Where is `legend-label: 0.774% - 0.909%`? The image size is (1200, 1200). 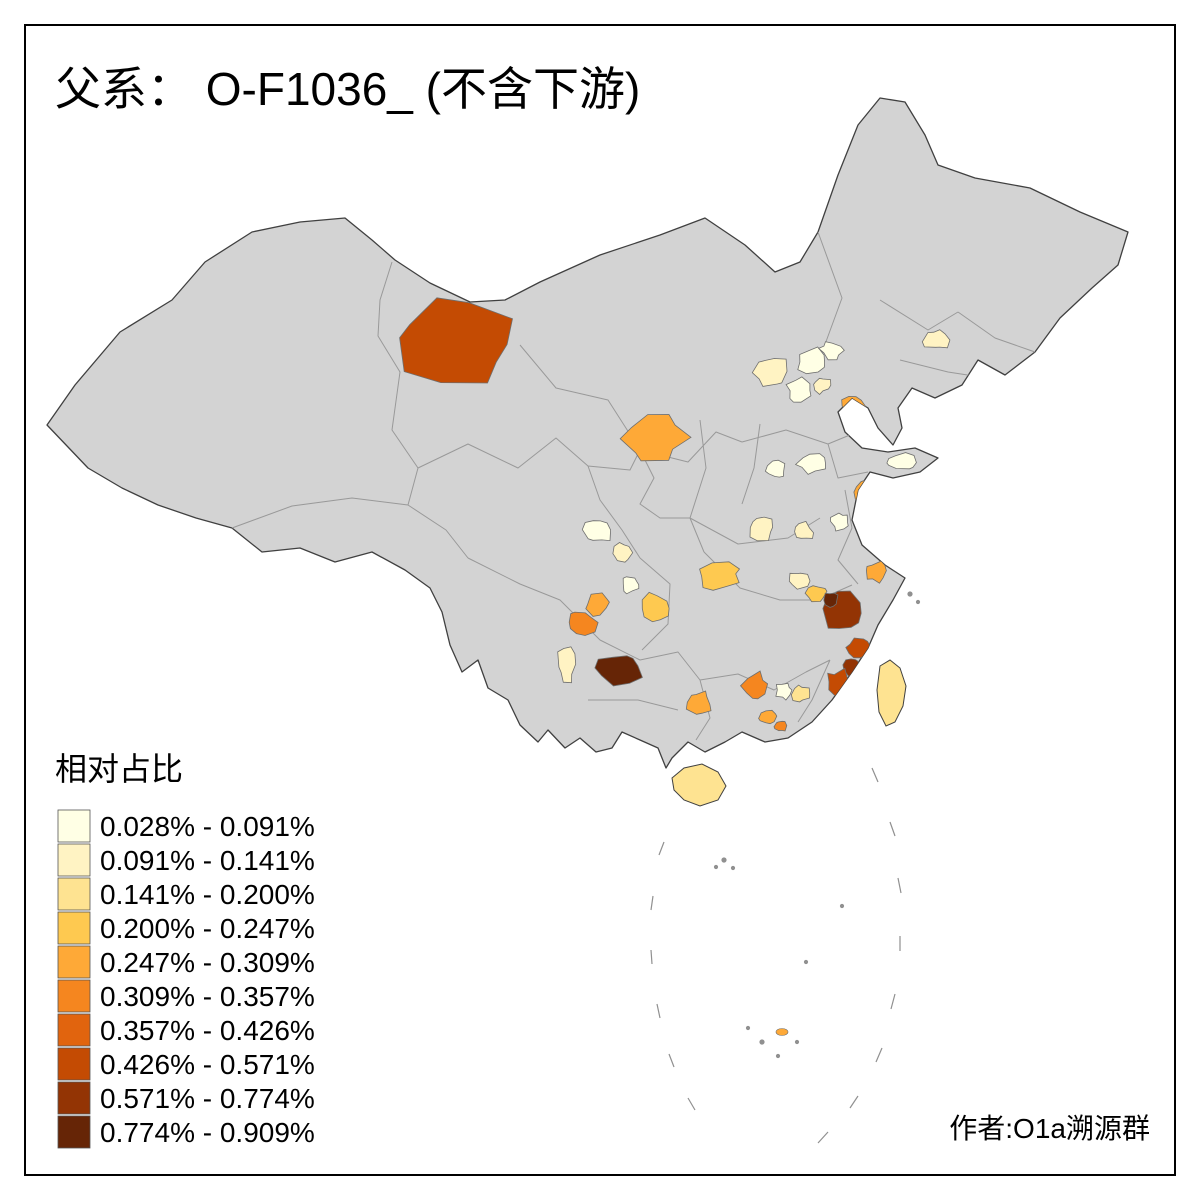
legend-label: 0.774% - 0.909% is located at coordinates (207, 1132).